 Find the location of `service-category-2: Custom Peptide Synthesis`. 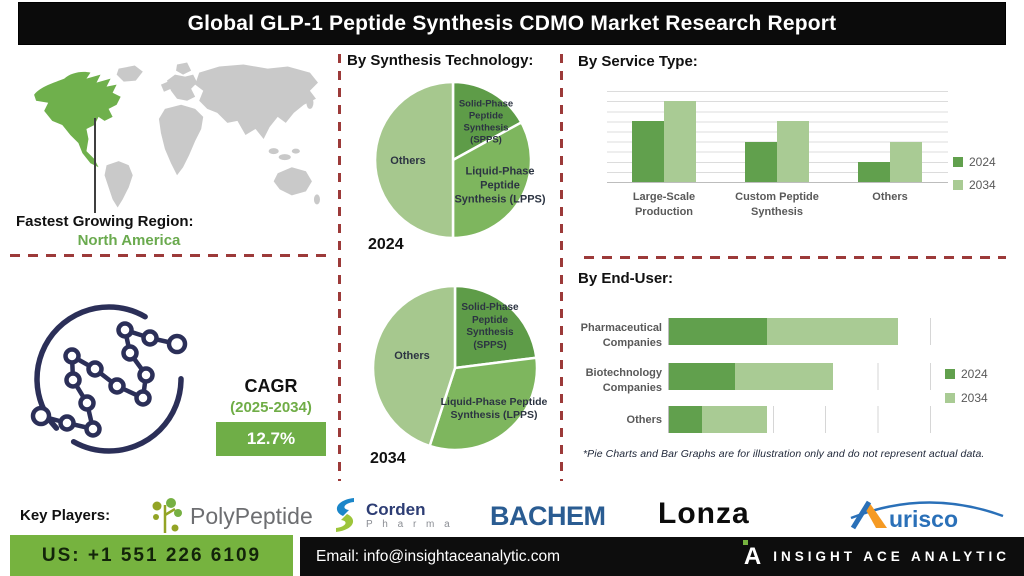

service-category-2: Custom Peptide Synthesis is located at coordinates (777, 204).